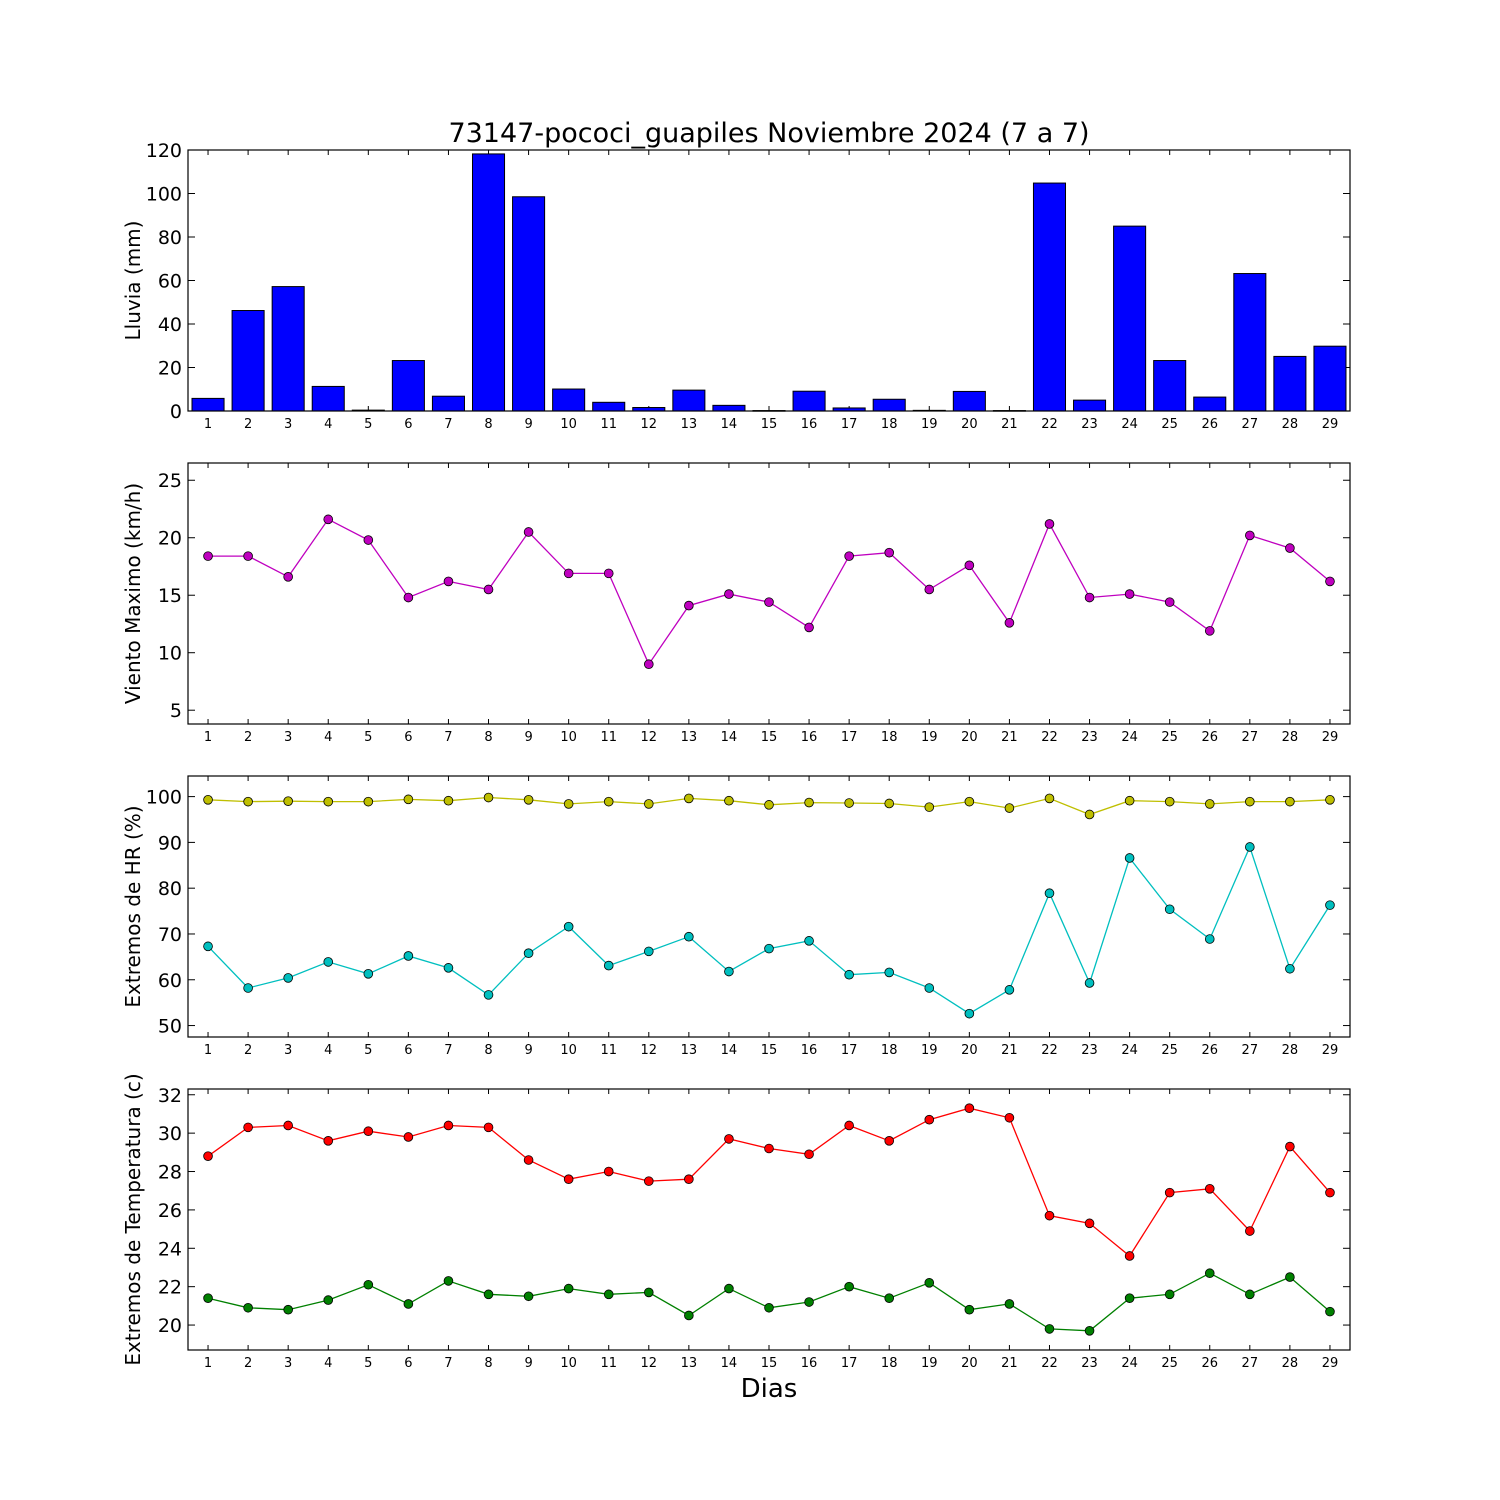  What do you see at coordinates (568, 424) in the screenshot?
I see `x-tick-label: 10` at bounding box center [568, 424].